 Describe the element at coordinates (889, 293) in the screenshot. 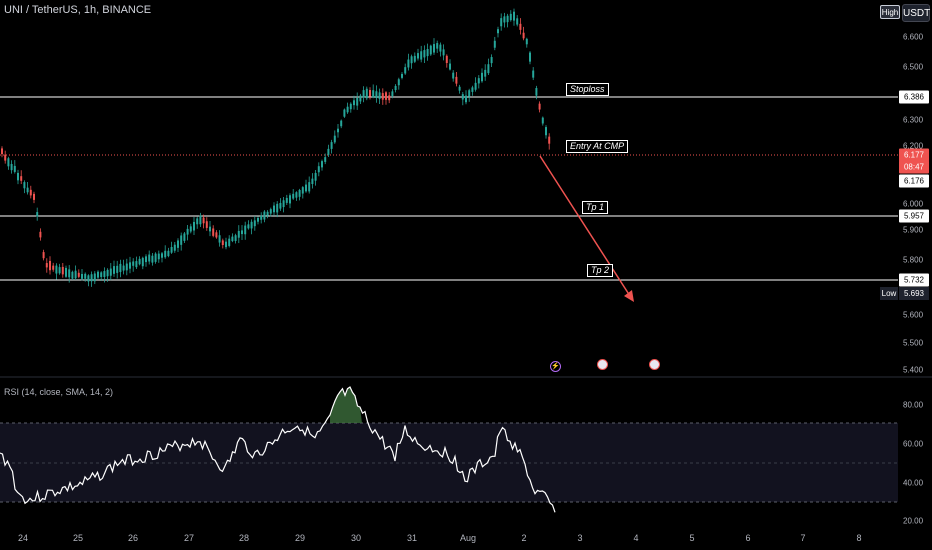

I see `low-label: Low` at that location.